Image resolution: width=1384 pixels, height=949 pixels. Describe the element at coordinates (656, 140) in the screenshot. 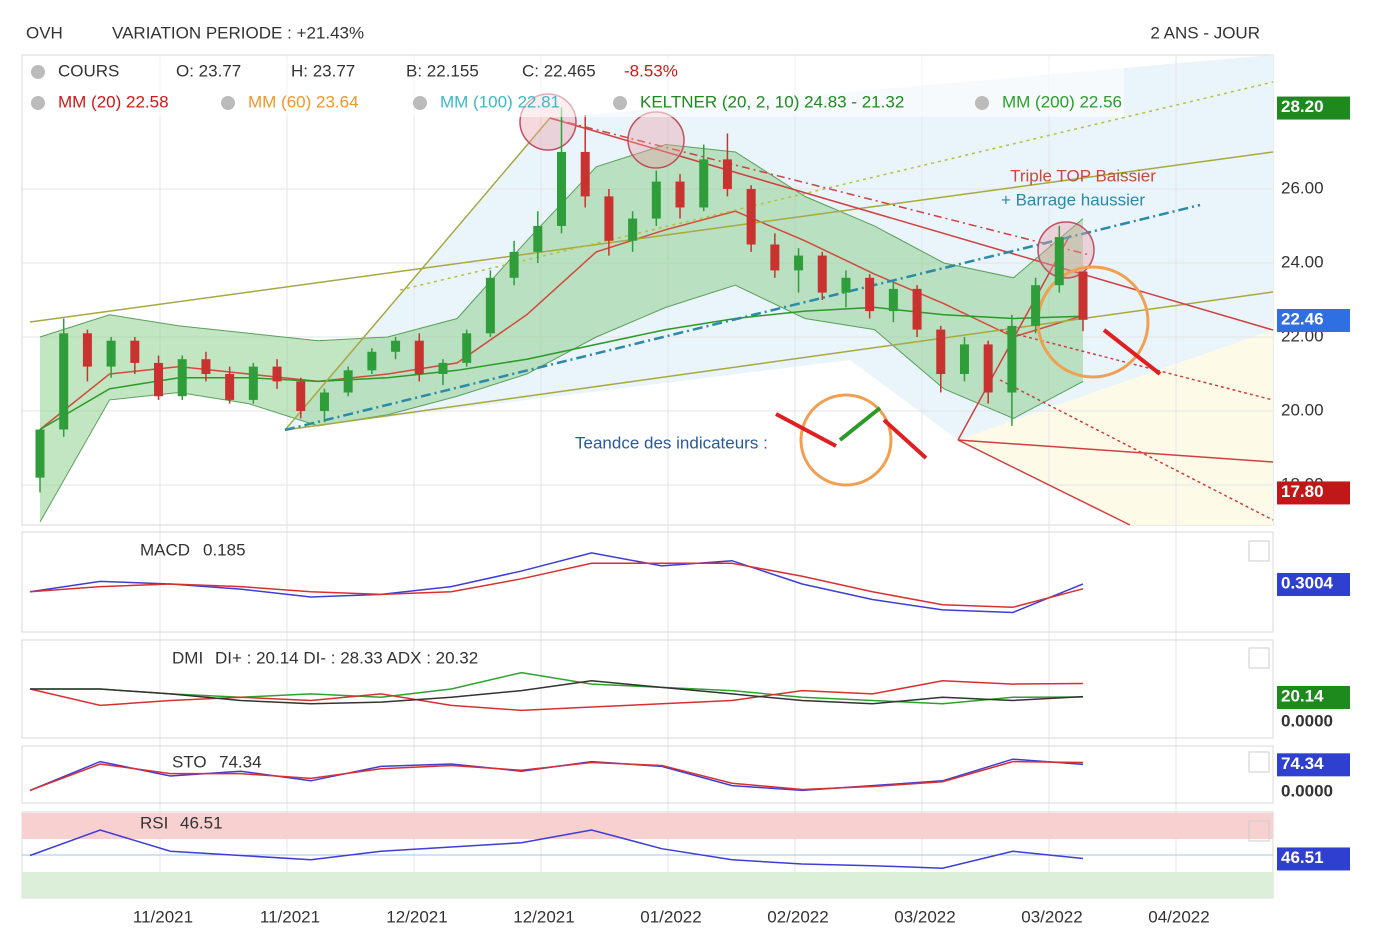

I see `top-circle` at that location.